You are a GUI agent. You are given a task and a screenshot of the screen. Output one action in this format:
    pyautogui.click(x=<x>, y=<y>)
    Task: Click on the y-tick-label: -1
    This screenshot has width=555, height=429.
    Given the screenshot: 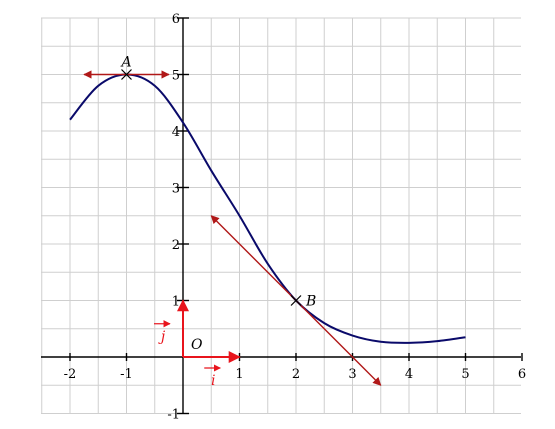 What is the action you would take?
    pyautogui.click(x=173, y=415)
    